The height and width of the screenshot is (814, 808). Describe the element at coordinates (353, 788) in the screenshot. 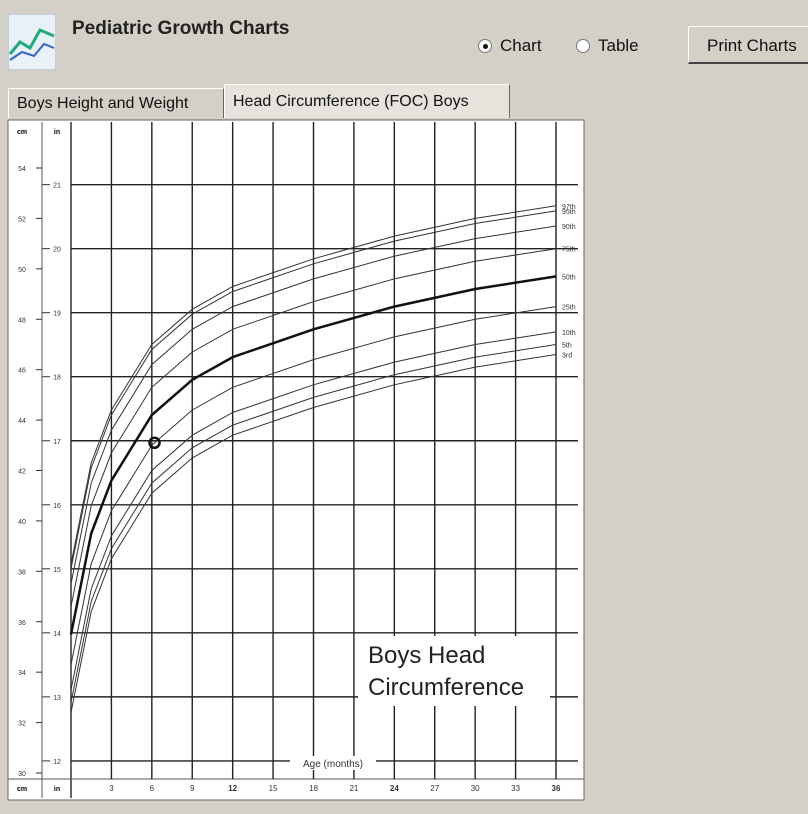

I see `x-tick-label: 21` at that location.